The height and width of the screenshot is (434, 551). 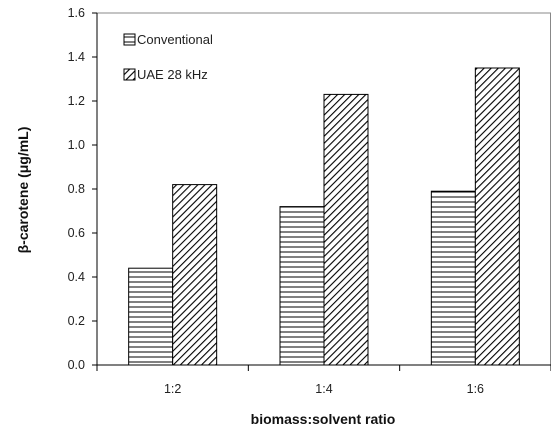 What do you see at coordinates (76, 321) in the screenshot?
I see `y-tick-label: 0.2` at bounding box center [76, 321].